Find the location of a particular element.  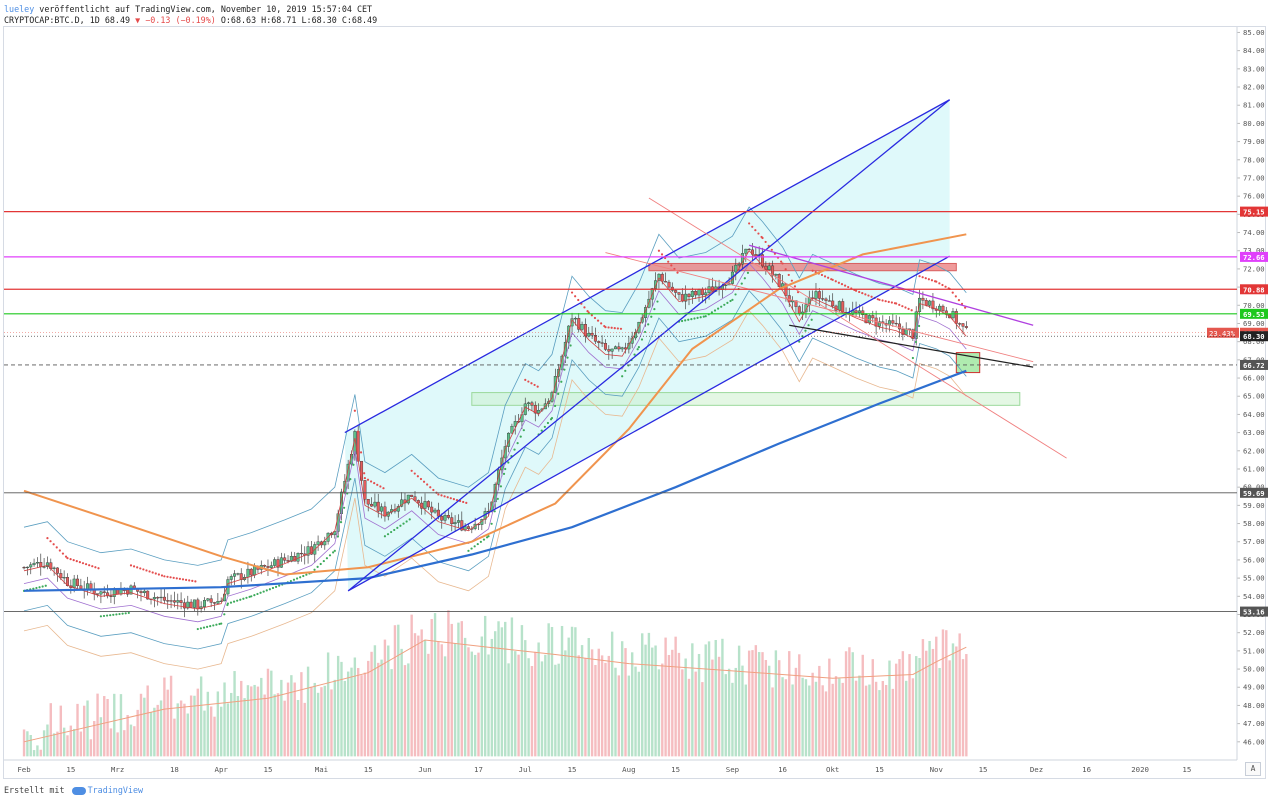

y-tick-label: 48.00 is located at coordinates (1254, 705).